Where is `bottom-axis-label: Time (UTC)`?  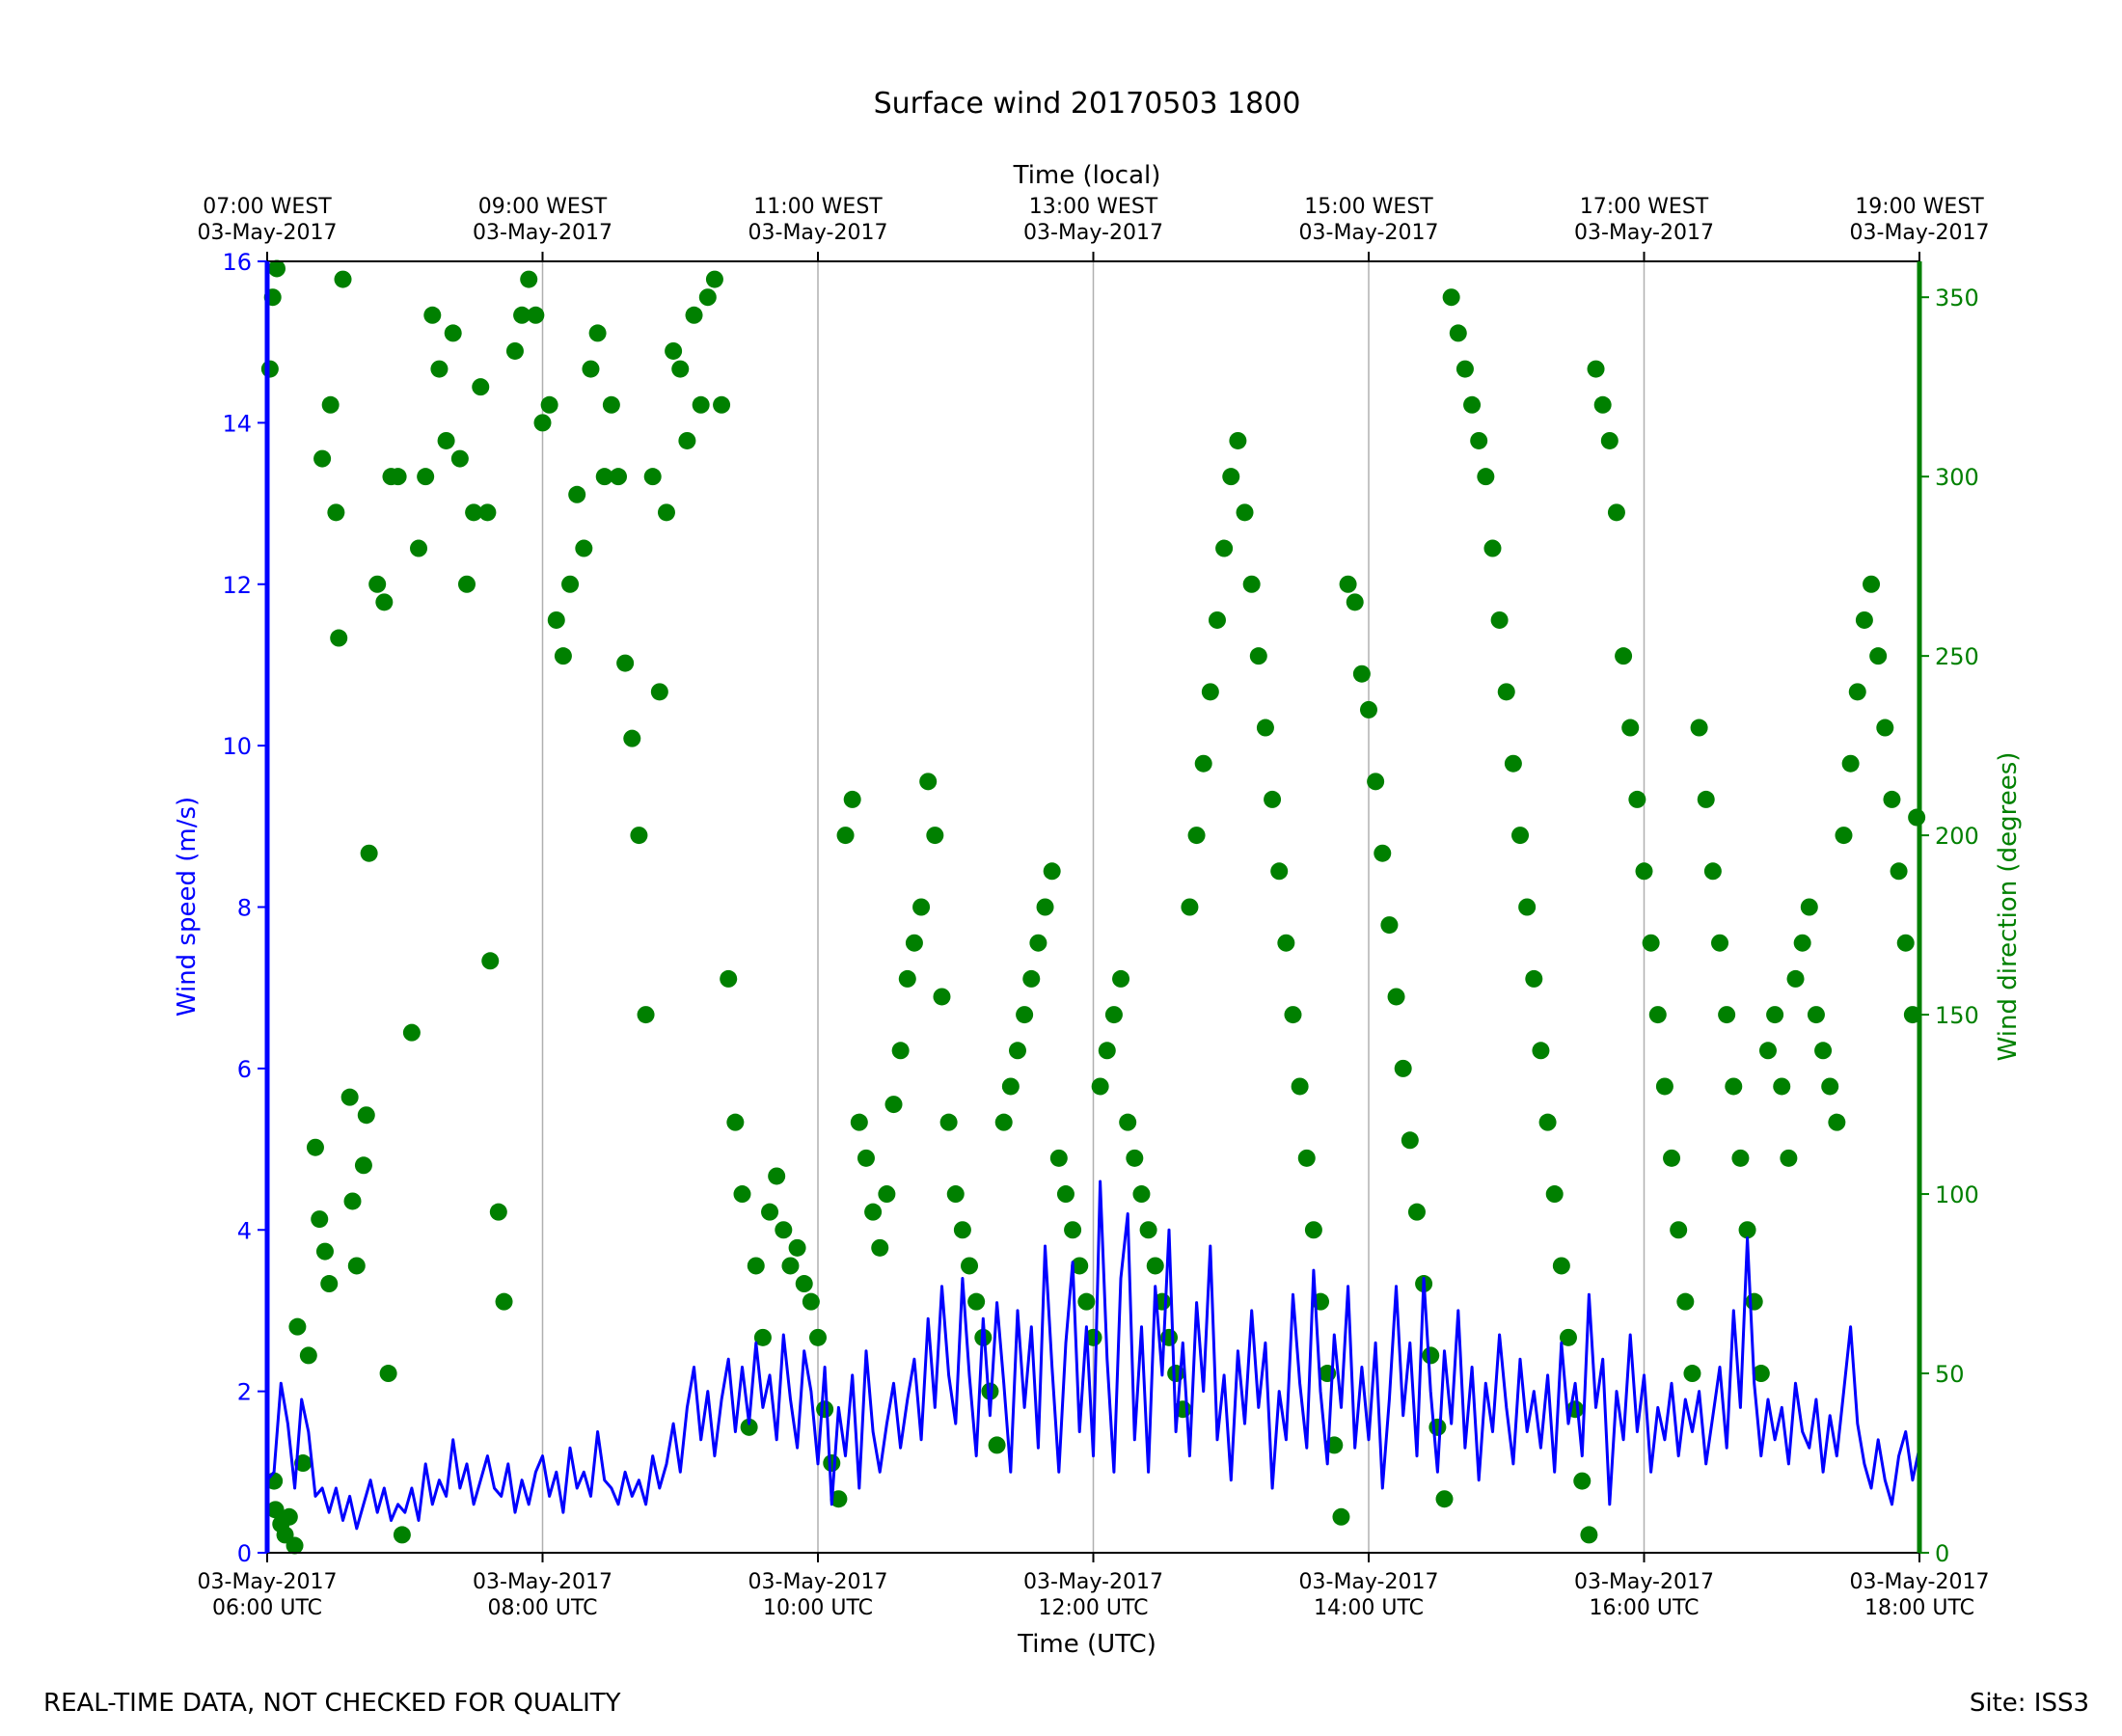 bottom-axis-label: Time (UTC) is located at coordinates (1086, 1645).